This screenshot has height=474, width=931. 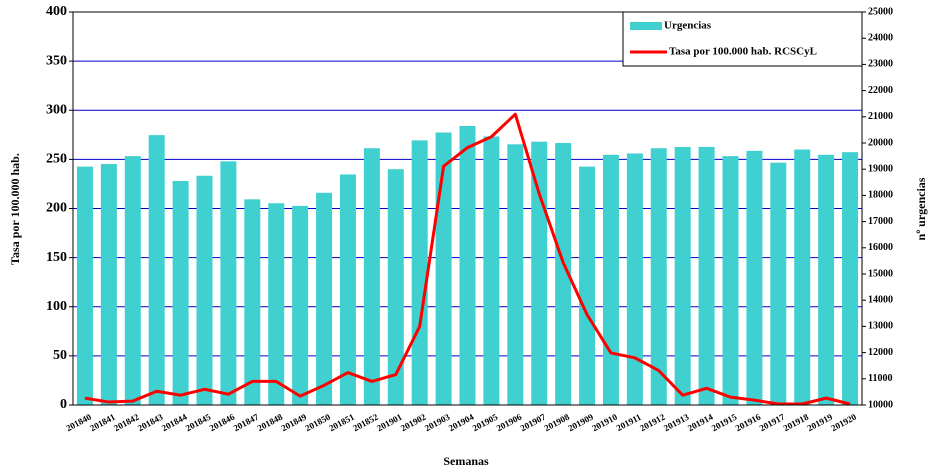 What do you see at coordinates (629, 423) in the screenshot?
I see `x-tick-label: 201911` at bounding box center [629, 423].